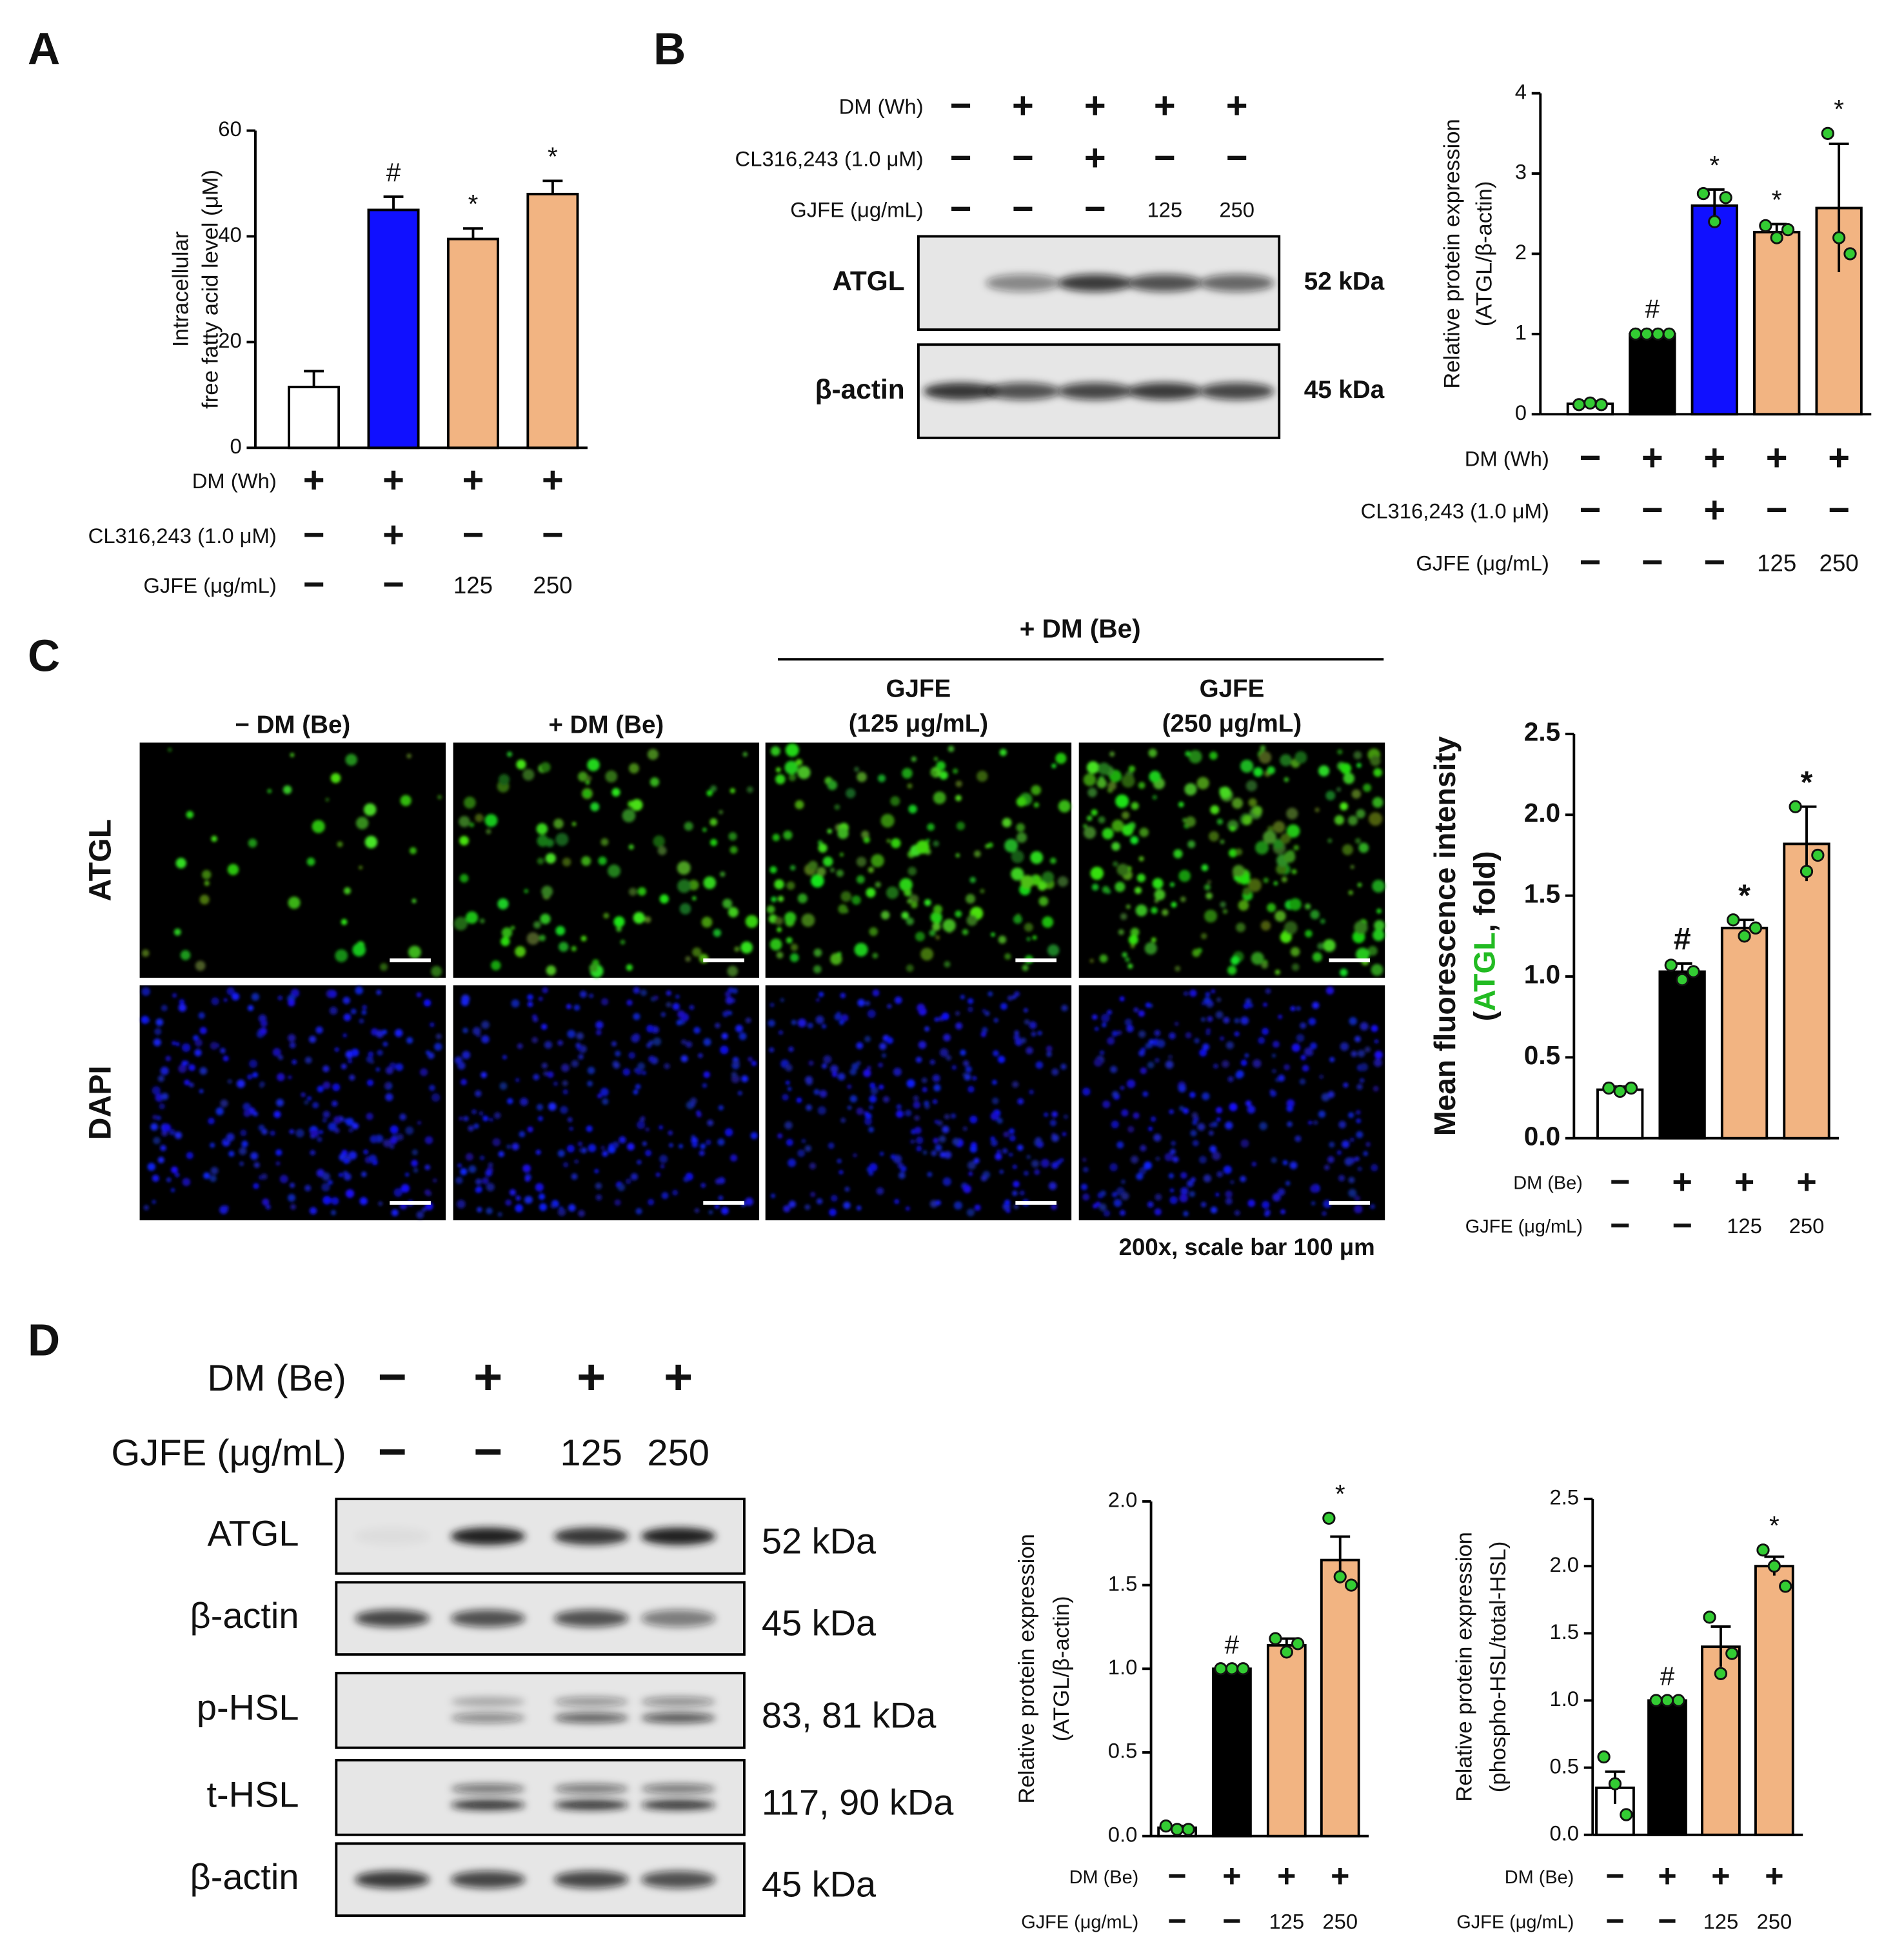 The image size is (1904, 1953). What do you see at coordinates (1286, 1921) in the screenshot?
I see `treatment-cell: 125` at bounding box center [1286, 1921].